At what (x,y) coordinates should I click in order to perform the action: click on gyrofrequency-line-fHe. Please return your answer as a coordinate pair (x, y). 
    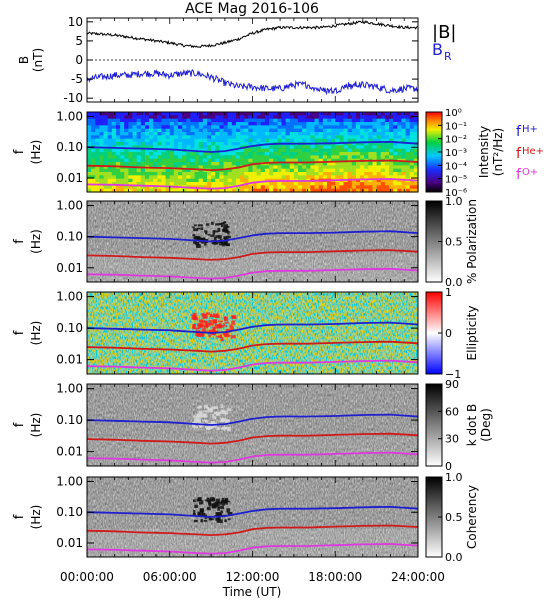
    Looking at the image, I should click on (252, 530).